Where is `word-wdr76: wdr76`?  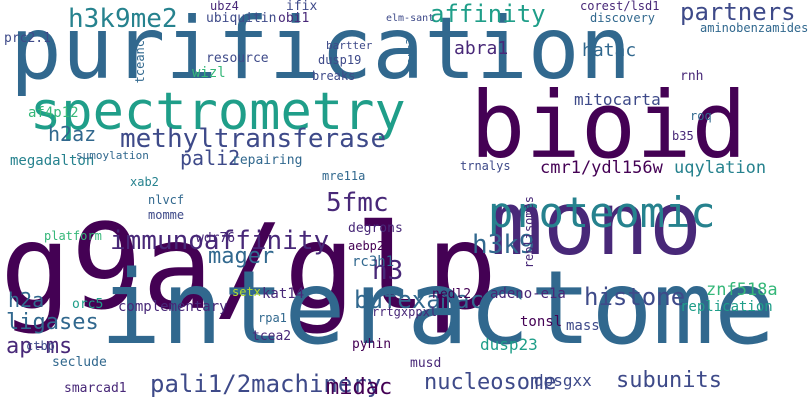
word-wdr76: wdr76 is located at coordinates (216, 238).